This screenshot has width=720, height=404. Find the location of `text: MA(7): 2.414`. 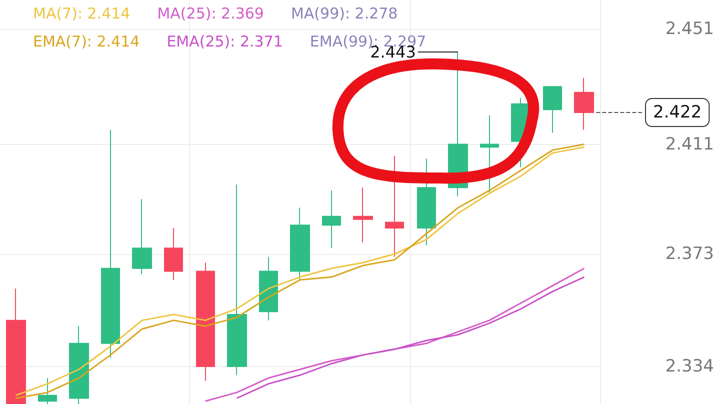

text: MA(7): 2.414 is located at coordinates (81, 13).